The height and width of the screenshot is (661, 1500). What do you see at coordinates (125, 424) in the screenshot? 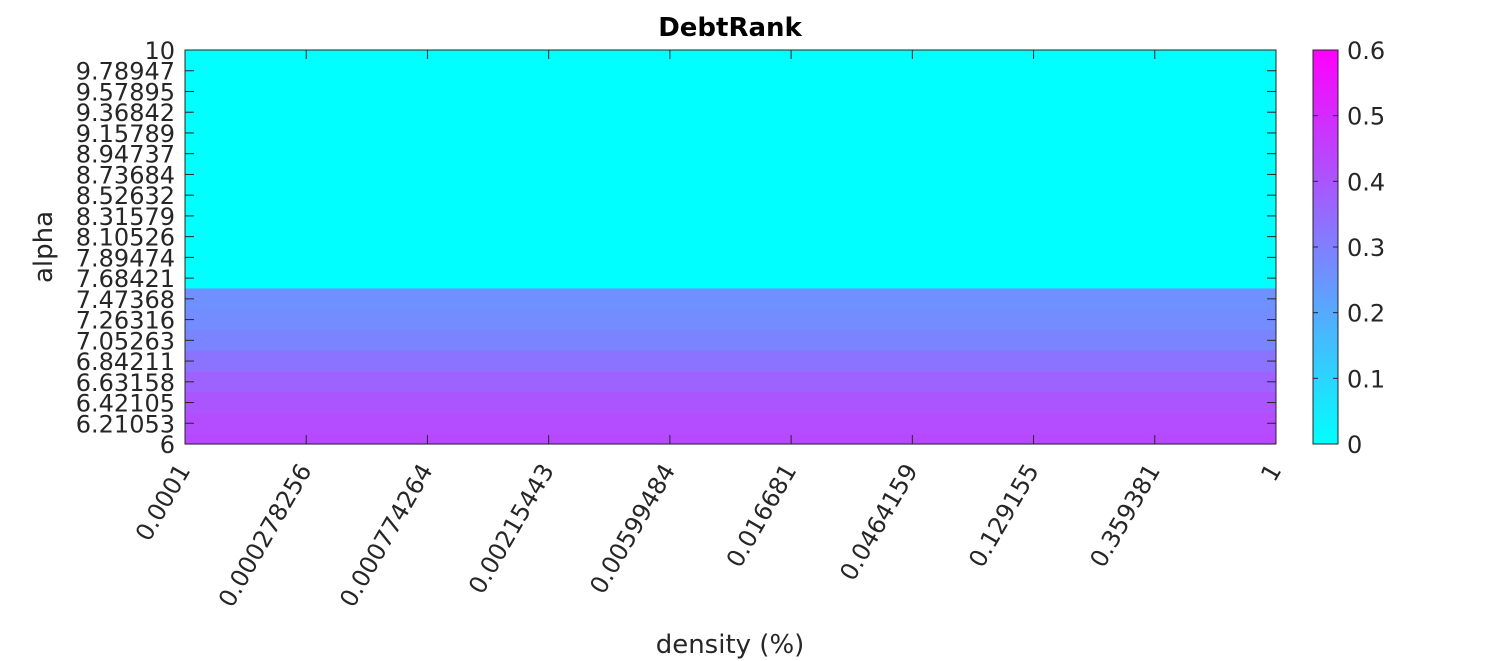
I see `y-tick-label: 6.21053` at bounding box center [125, 424].